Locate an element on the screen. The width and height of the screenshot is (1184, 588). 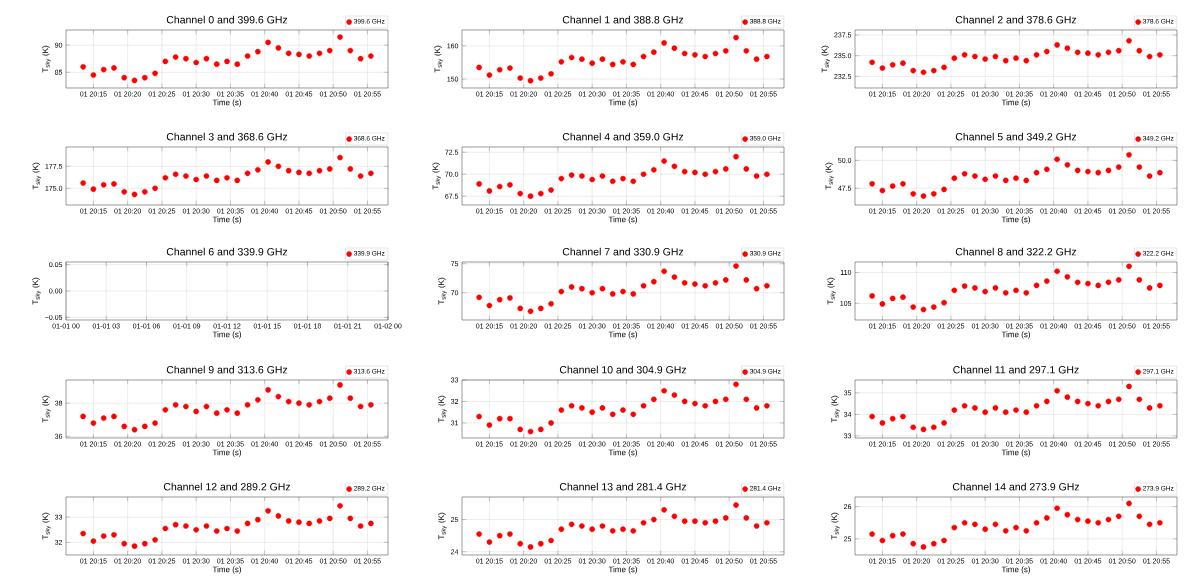
chart-title: Channel 6 and 339.9 GHz is located at coordinates (227, 251).